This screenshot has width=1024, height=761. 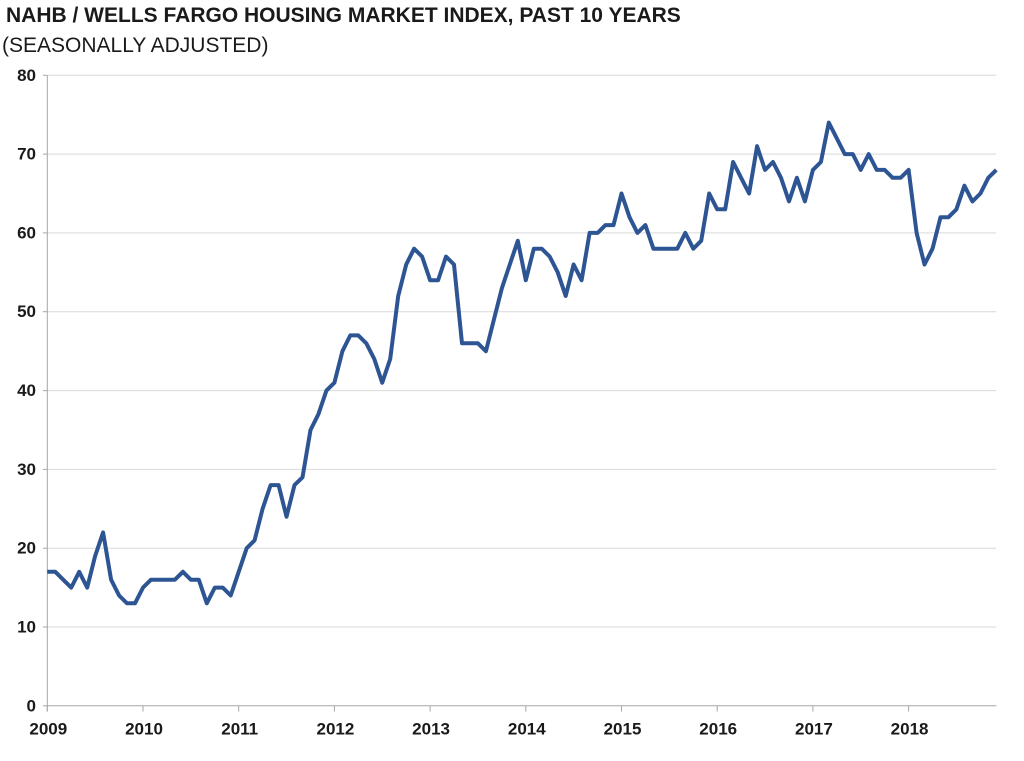 What do you see at coordinates (26, 311) in the screenshot?
I see `svg-text: 50` at bounding box center [26, 311].